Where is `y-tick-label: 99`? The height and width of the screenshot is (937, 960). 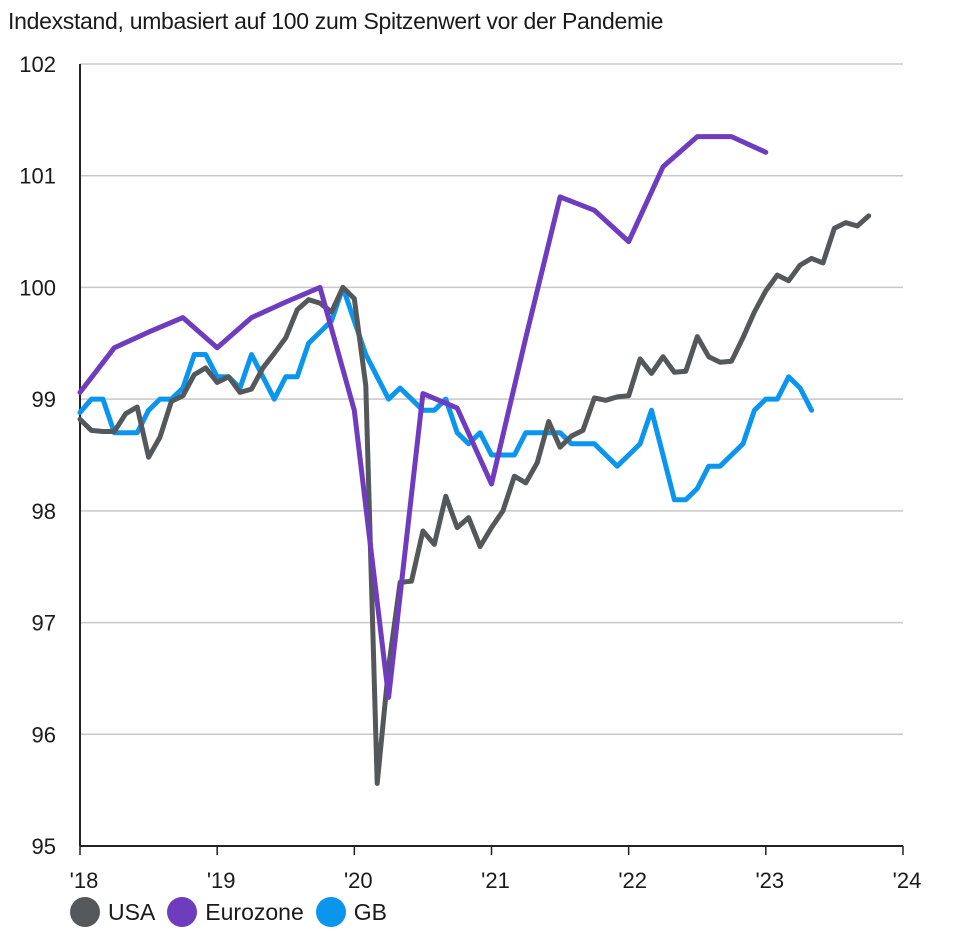
y-tick-label: 99 is located at coordinates (44, 399).